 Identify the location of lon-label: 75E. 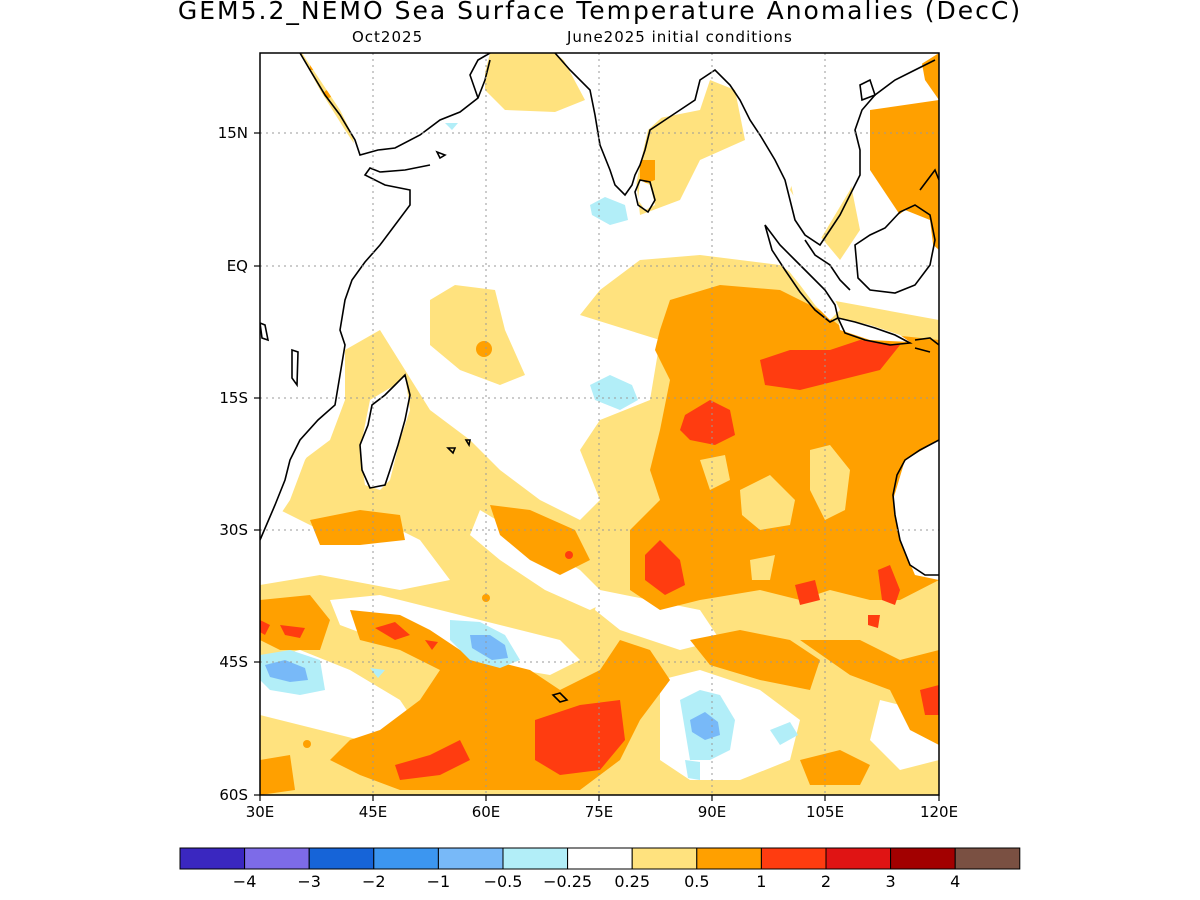
(599, 812).